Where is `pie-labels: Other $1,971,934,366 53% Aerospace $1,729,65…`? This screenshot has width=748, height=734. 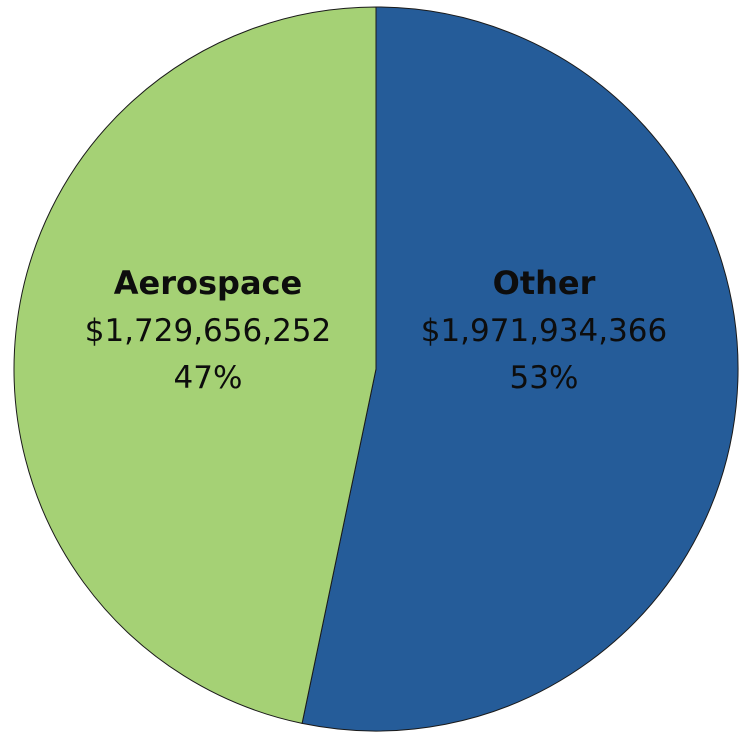
pie-labels: Other $1,971,934,366 53% Aerospace $1,729,65… is located at coordinates (376, 330).